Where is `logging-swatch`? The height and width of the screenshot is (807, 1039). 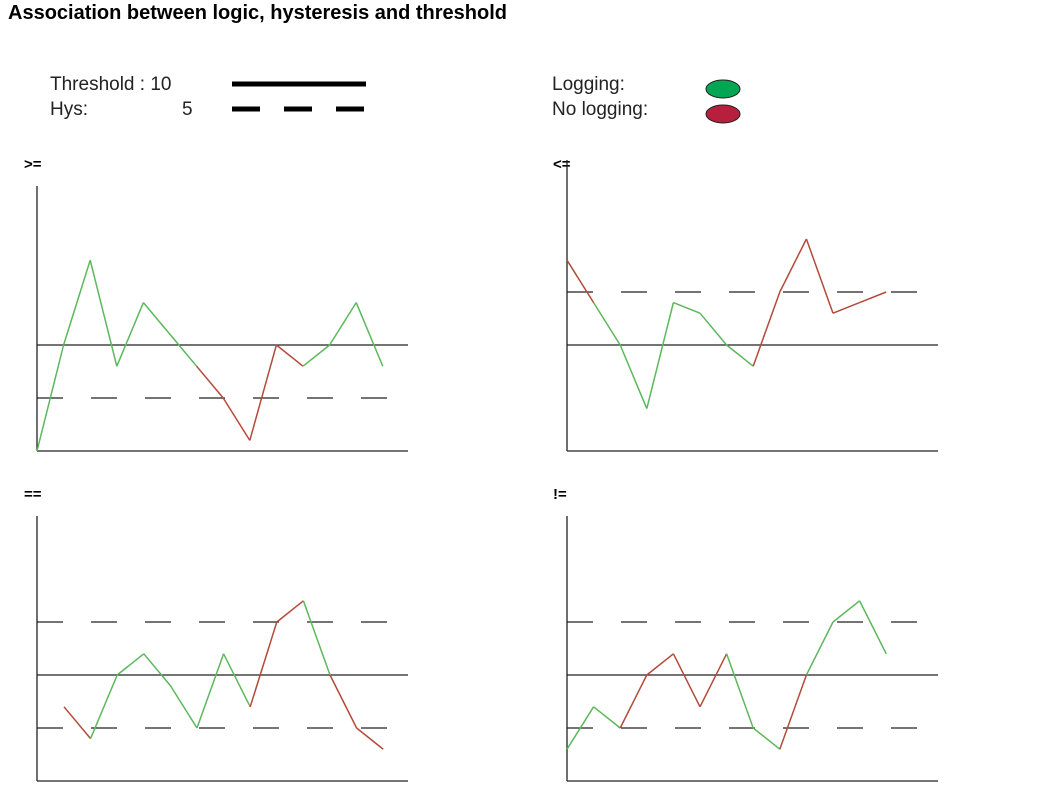 logging-swatch is located at coordinates (723, 89).